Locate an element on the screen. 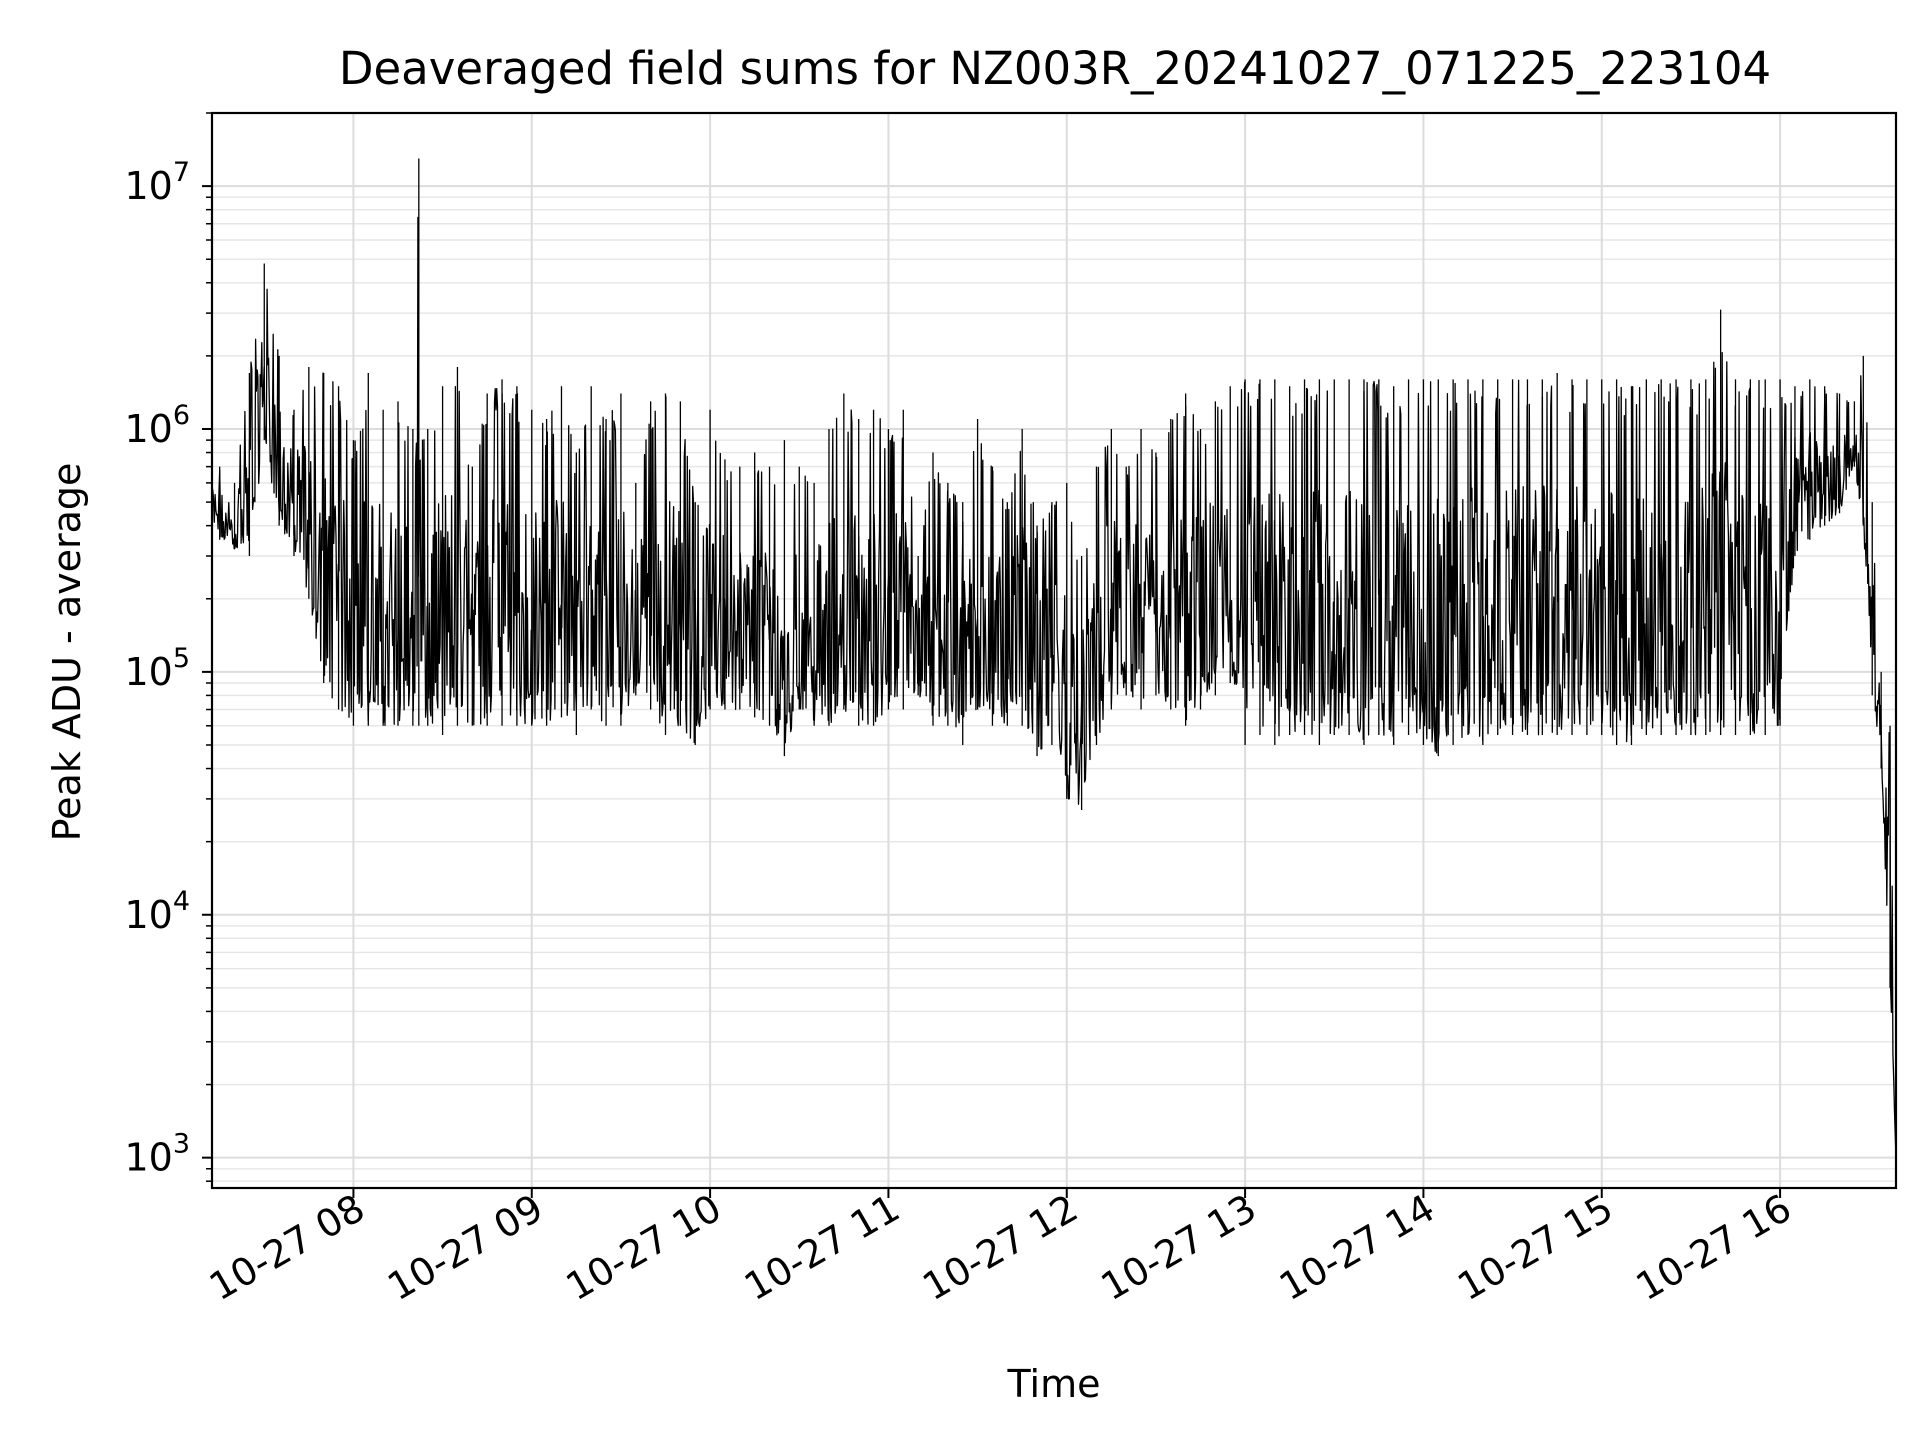 The height and width of the screenshot is (1440, 1920). y-axis: 10³ 10⁴ 10⁵ 10⁶ 10⁷ is located at coordinates (168, 647).